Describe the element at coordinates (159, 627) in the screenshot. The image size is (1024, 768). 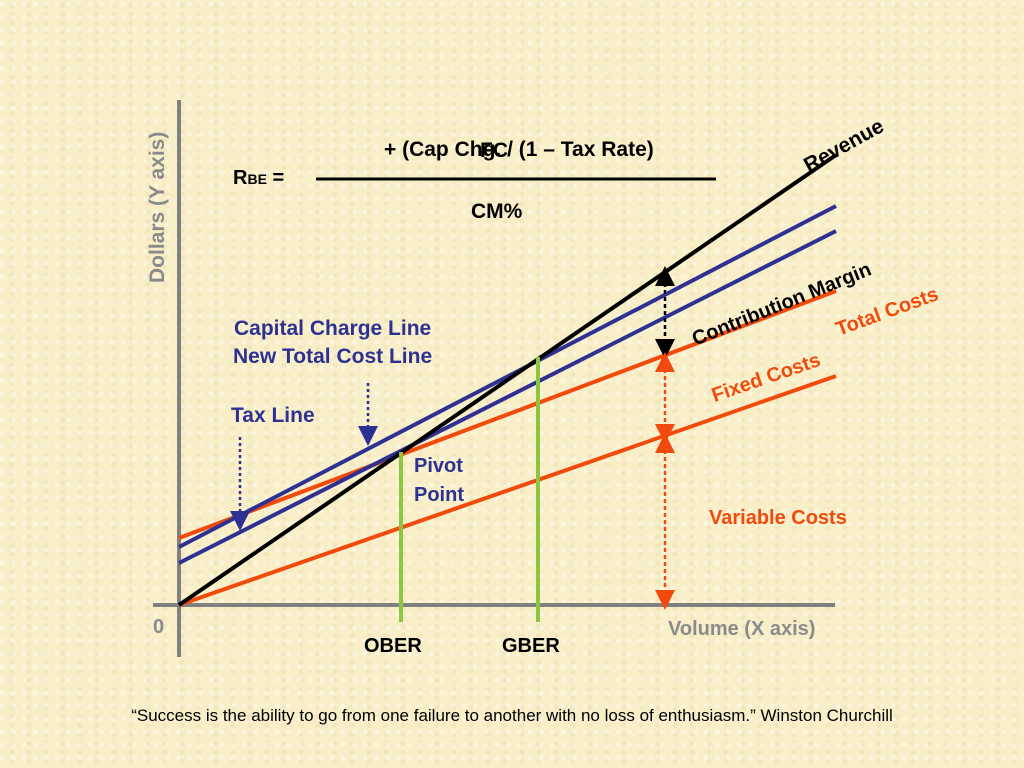
I see `origin-label: 0` at that location.